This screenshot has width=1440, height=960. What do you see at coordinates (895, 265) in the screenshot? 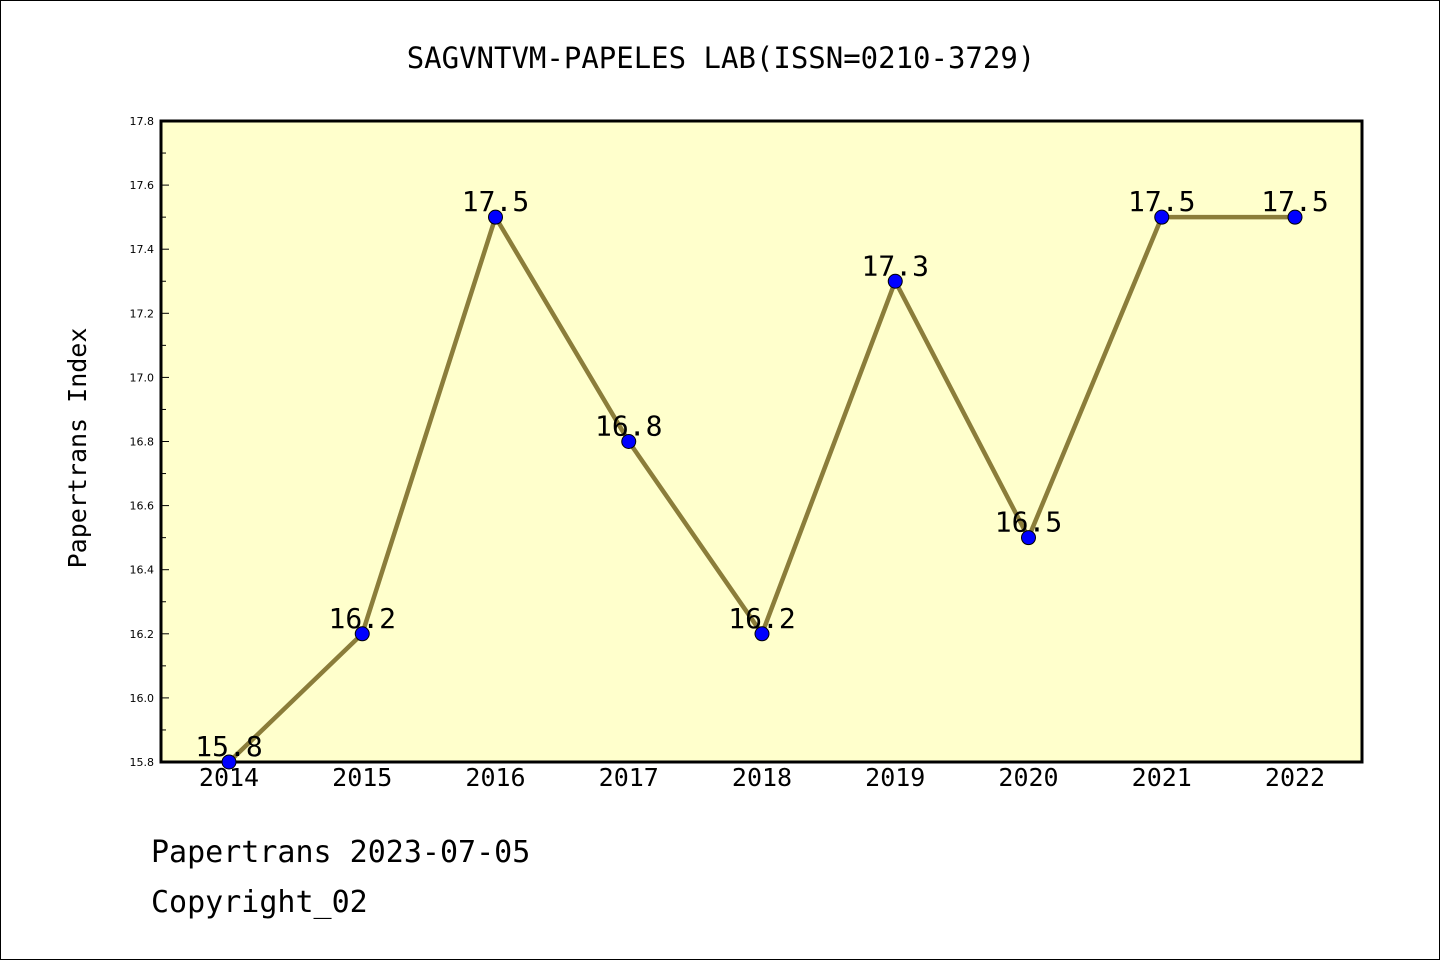
I see `data-label: 17.3` at bounding box center [895, 265].